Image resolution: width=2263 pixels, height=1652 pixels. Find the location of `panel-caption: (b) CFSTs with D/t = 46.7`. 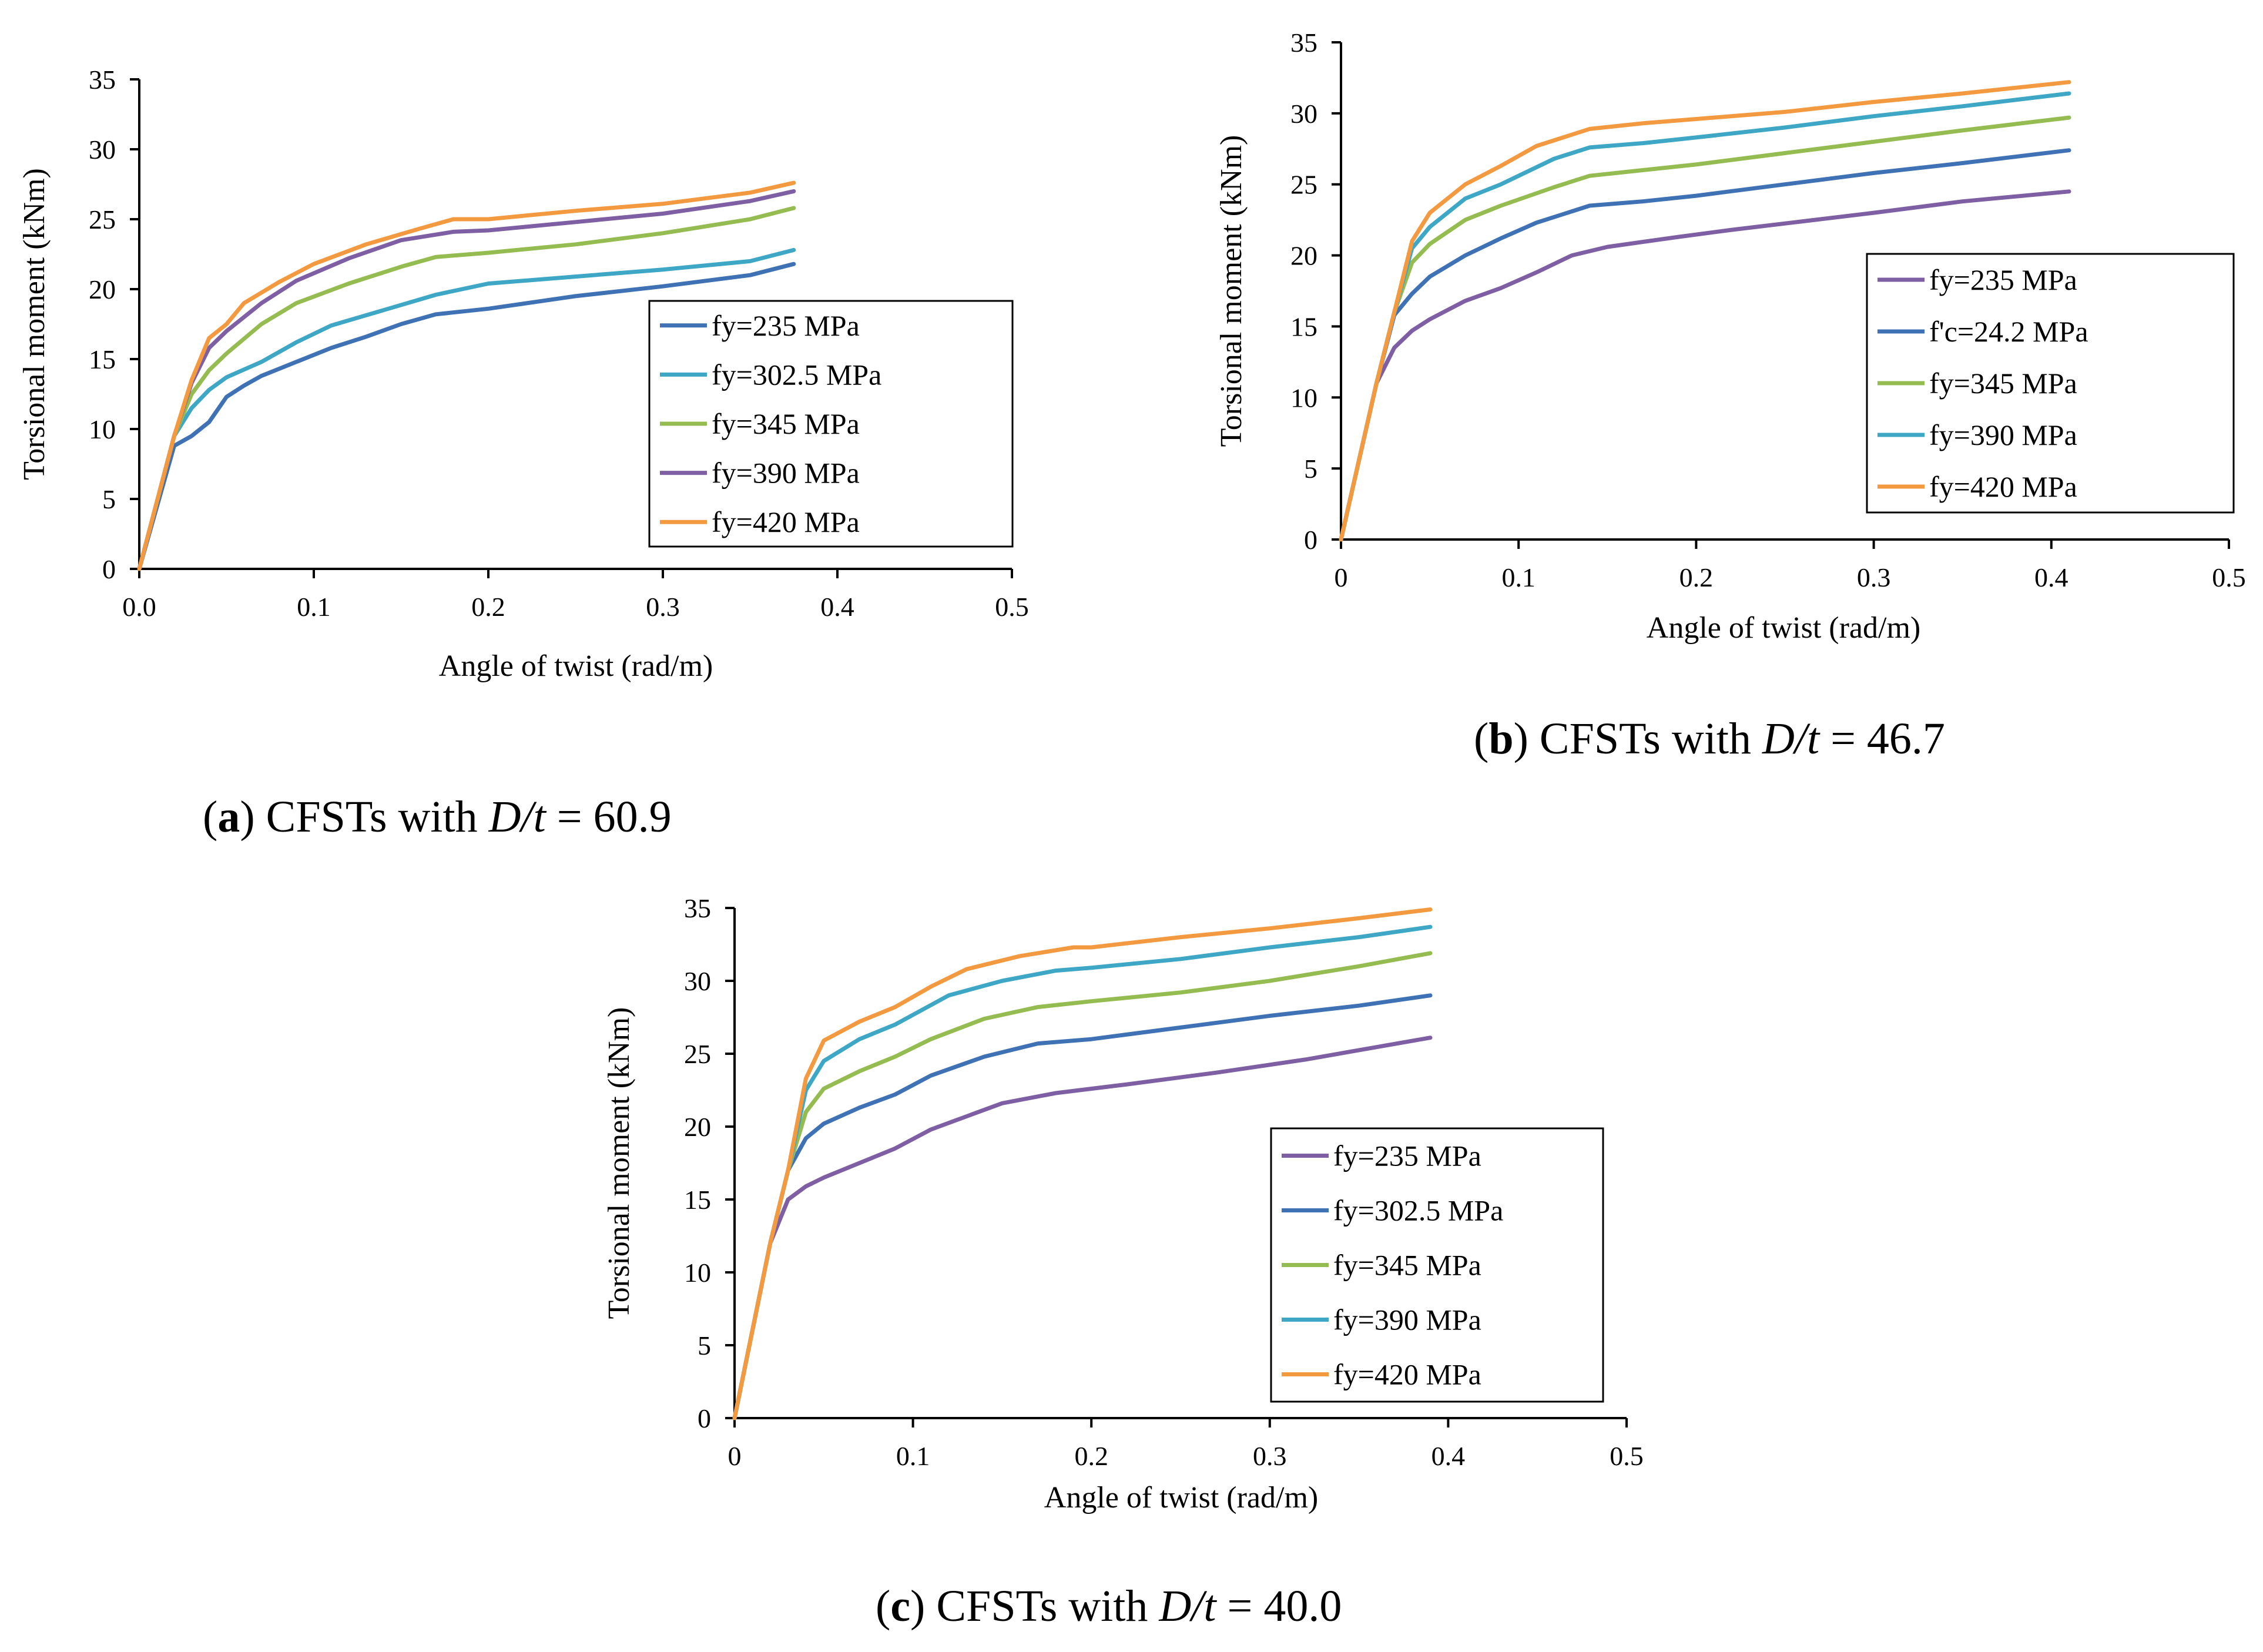

panel-caption: (b) CFSTs with D/t = 46.7 is located at coordinates (1709, 738).